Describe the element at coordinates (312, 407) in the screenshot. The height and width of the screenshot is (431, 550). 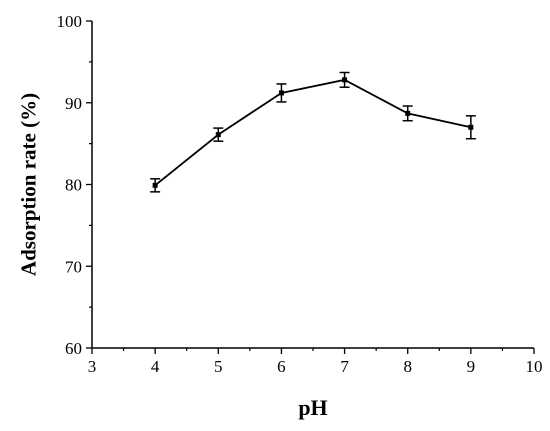
I see `x-axis-title: pH` at that location.